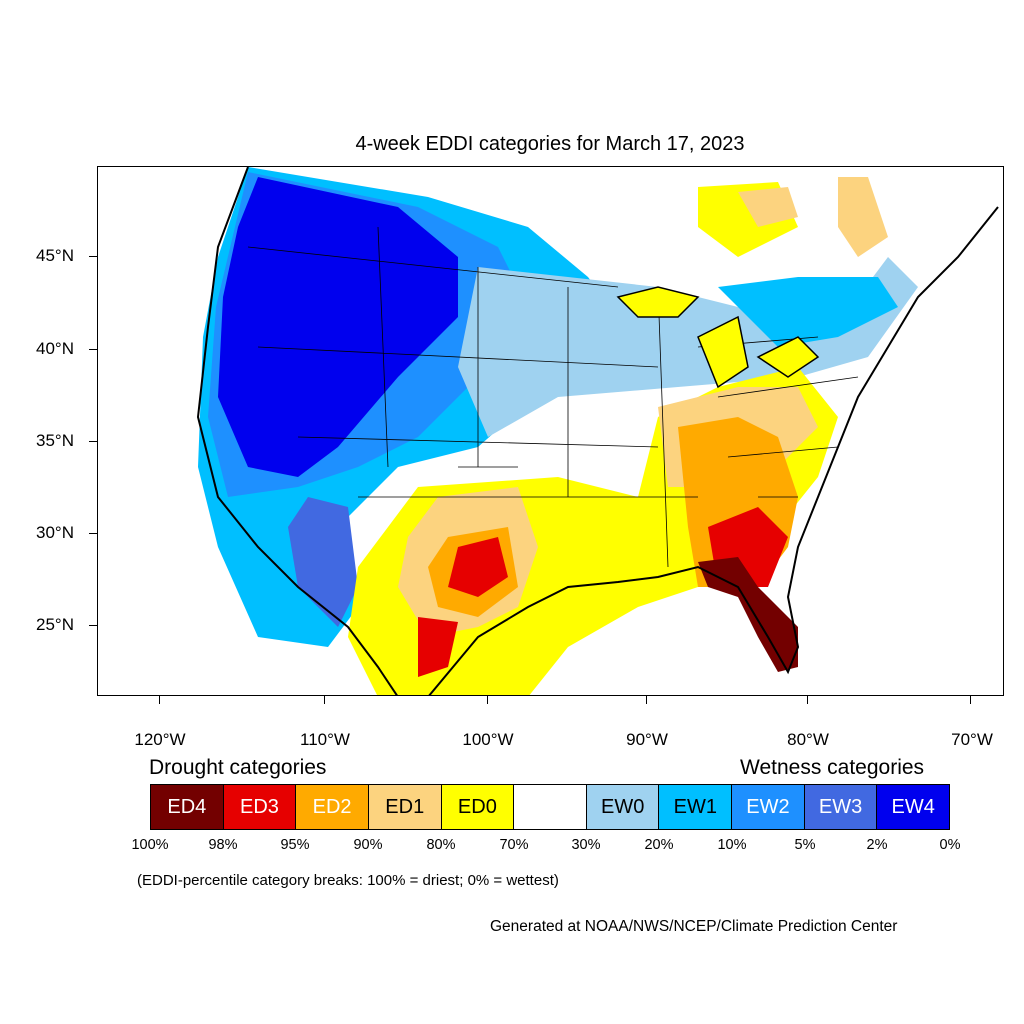 The image size is (1024, 1024). What do you see at coordinates (748, 614) in the screenshot?
I see `region-florida-ed4` at bounding box center [748, 614].